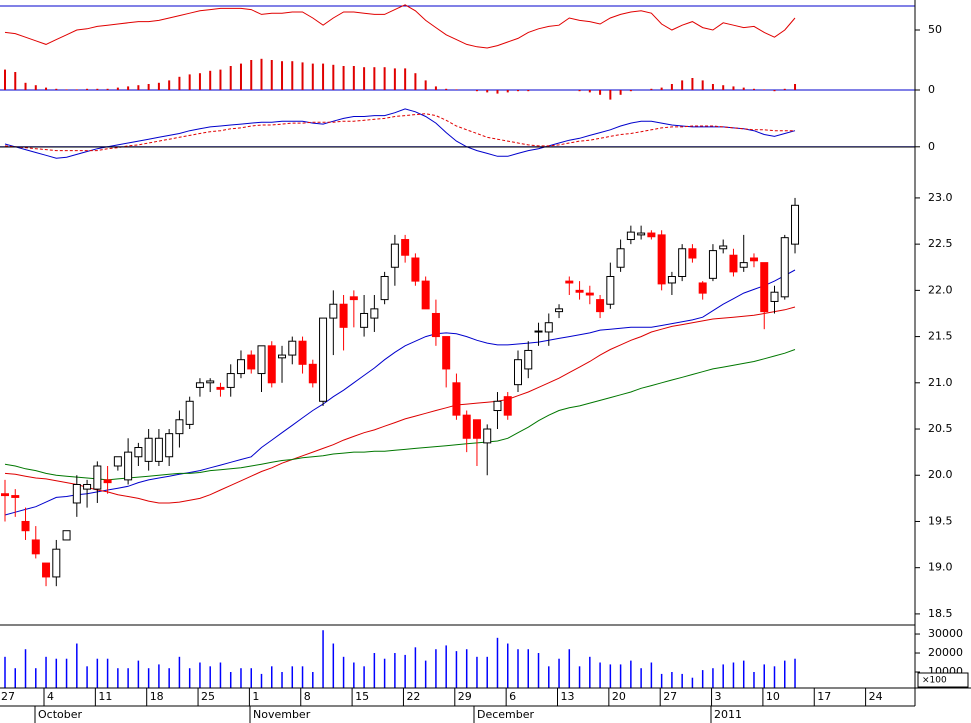 This screenshot has height=723, width=971. I want to click on y-tick-label: 20000, so click(945, 652).